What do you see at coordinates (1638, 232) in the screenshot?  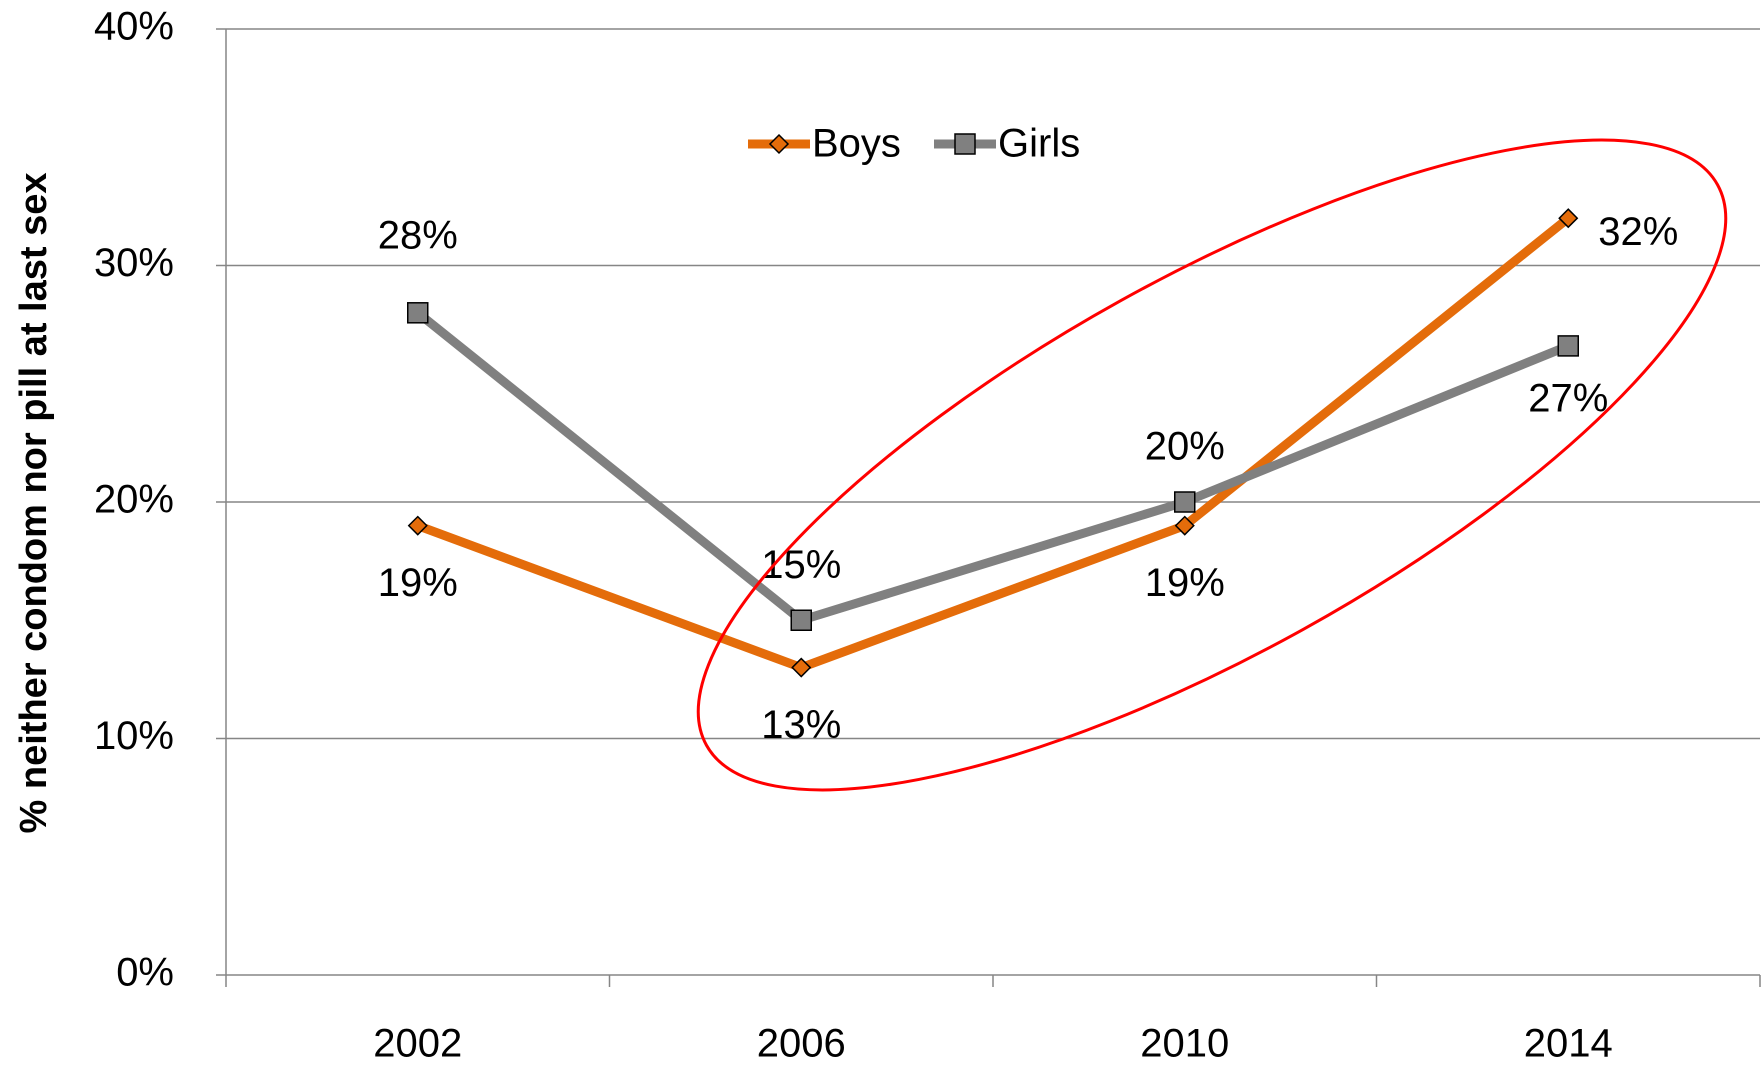 I see `data-label: 32%` at bounding box center [1638, 232].